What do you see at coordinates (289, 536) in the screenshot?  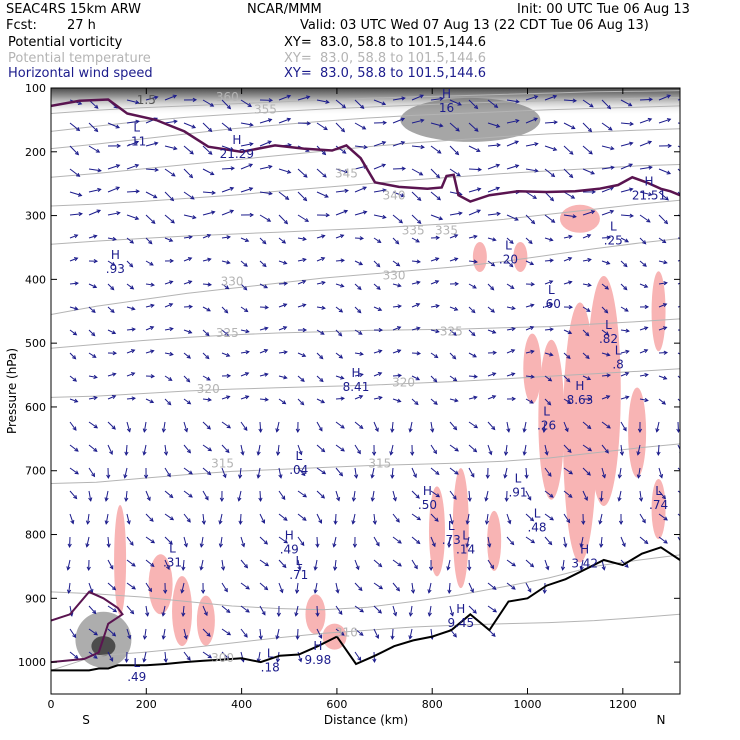 I see `extremum-mark: H` at bounding box center [289, 536].